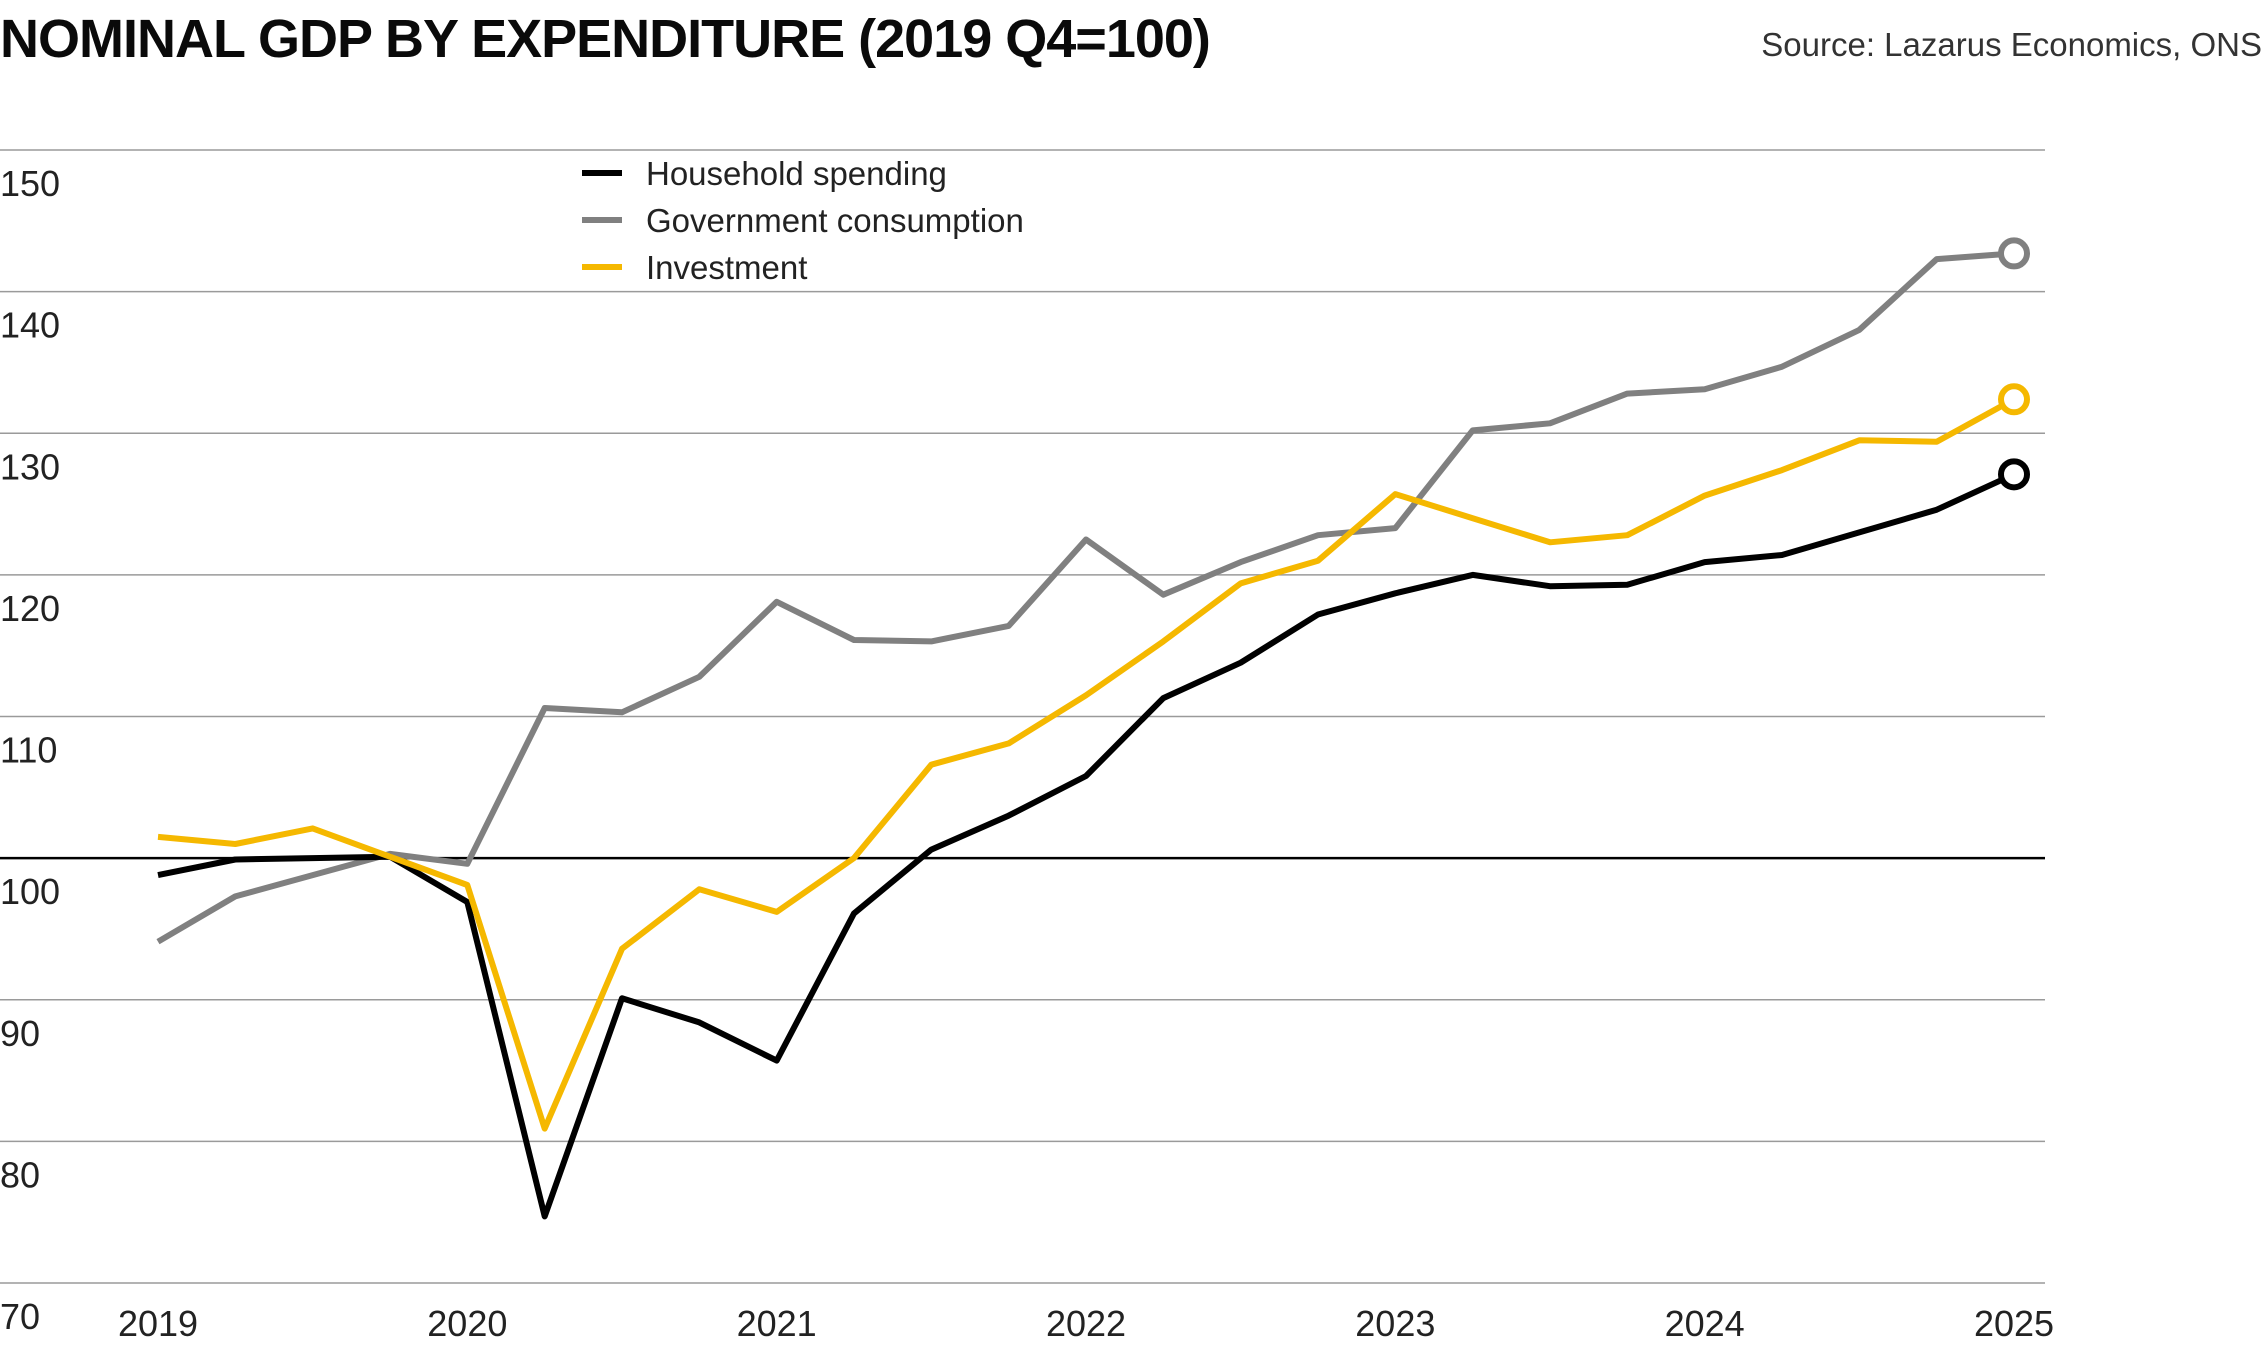  Describe the element at coordinates (2014, 253) in the screenshot. I see `series-end-marker-government-consumption` at that location.